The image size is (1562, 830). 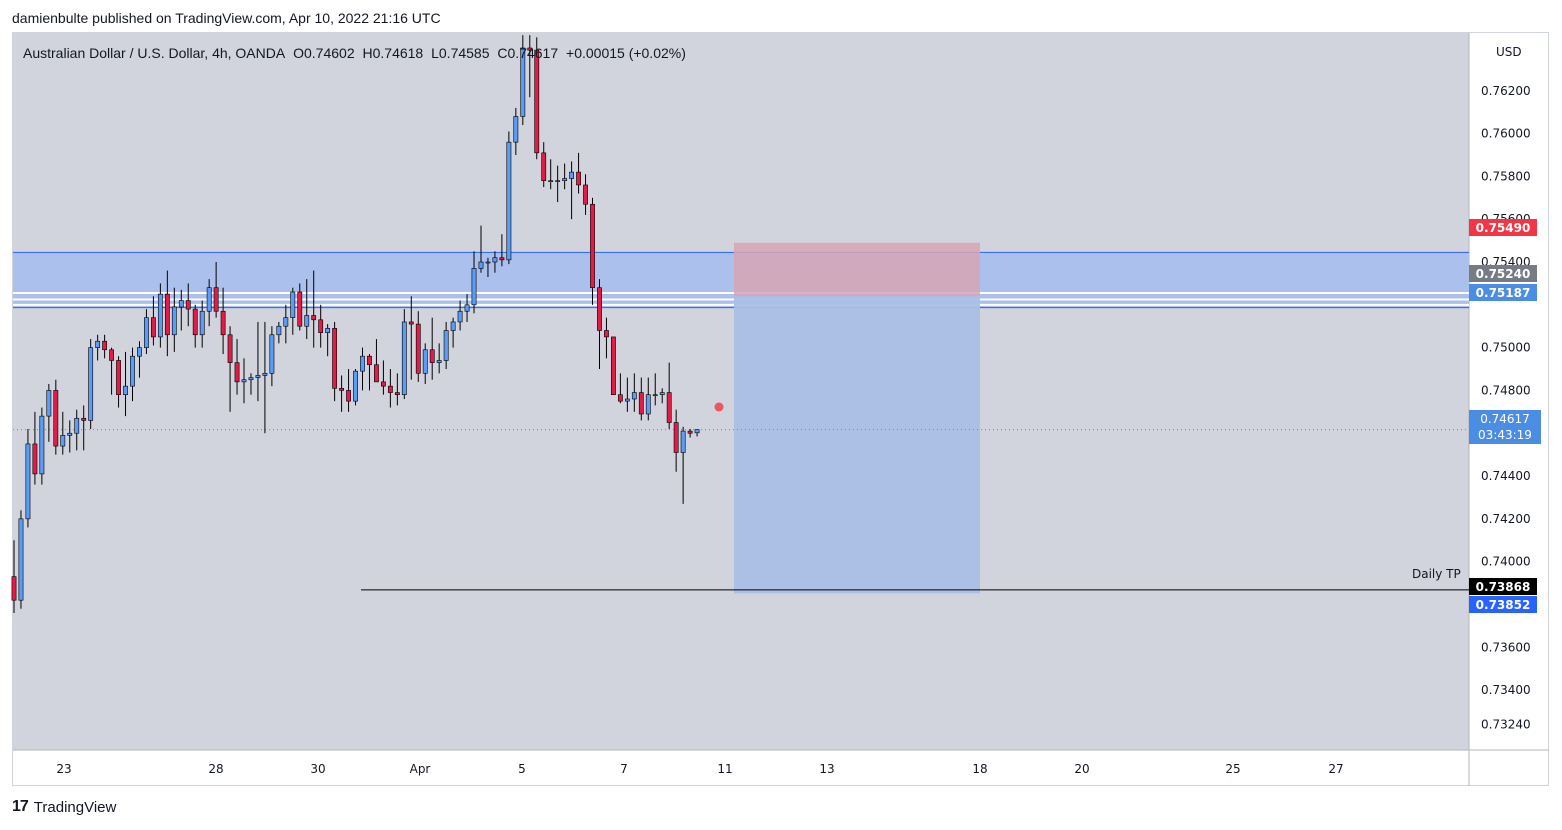 I want to click on tradingview-logo-icon: 17, so click(x=20, y=806).